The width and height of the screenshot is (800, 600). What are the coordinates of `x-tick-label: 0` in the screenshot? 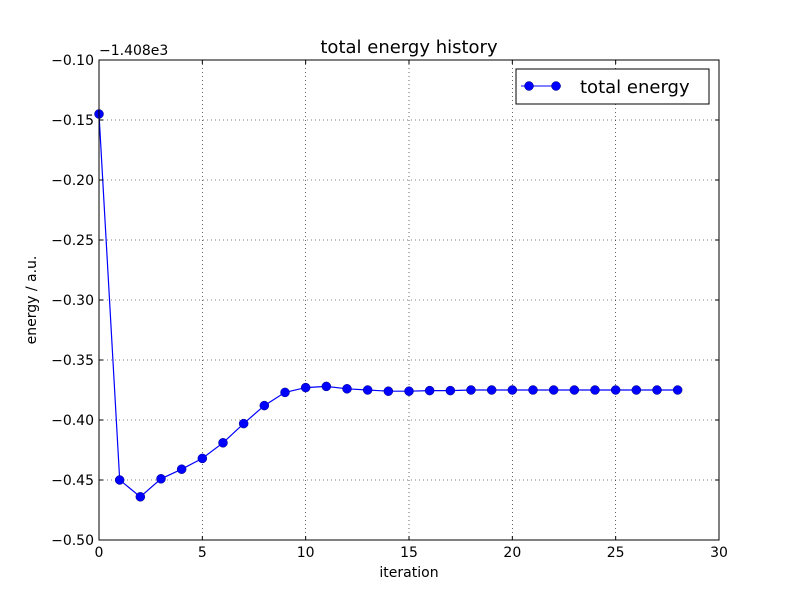 It's located at (99, 553).